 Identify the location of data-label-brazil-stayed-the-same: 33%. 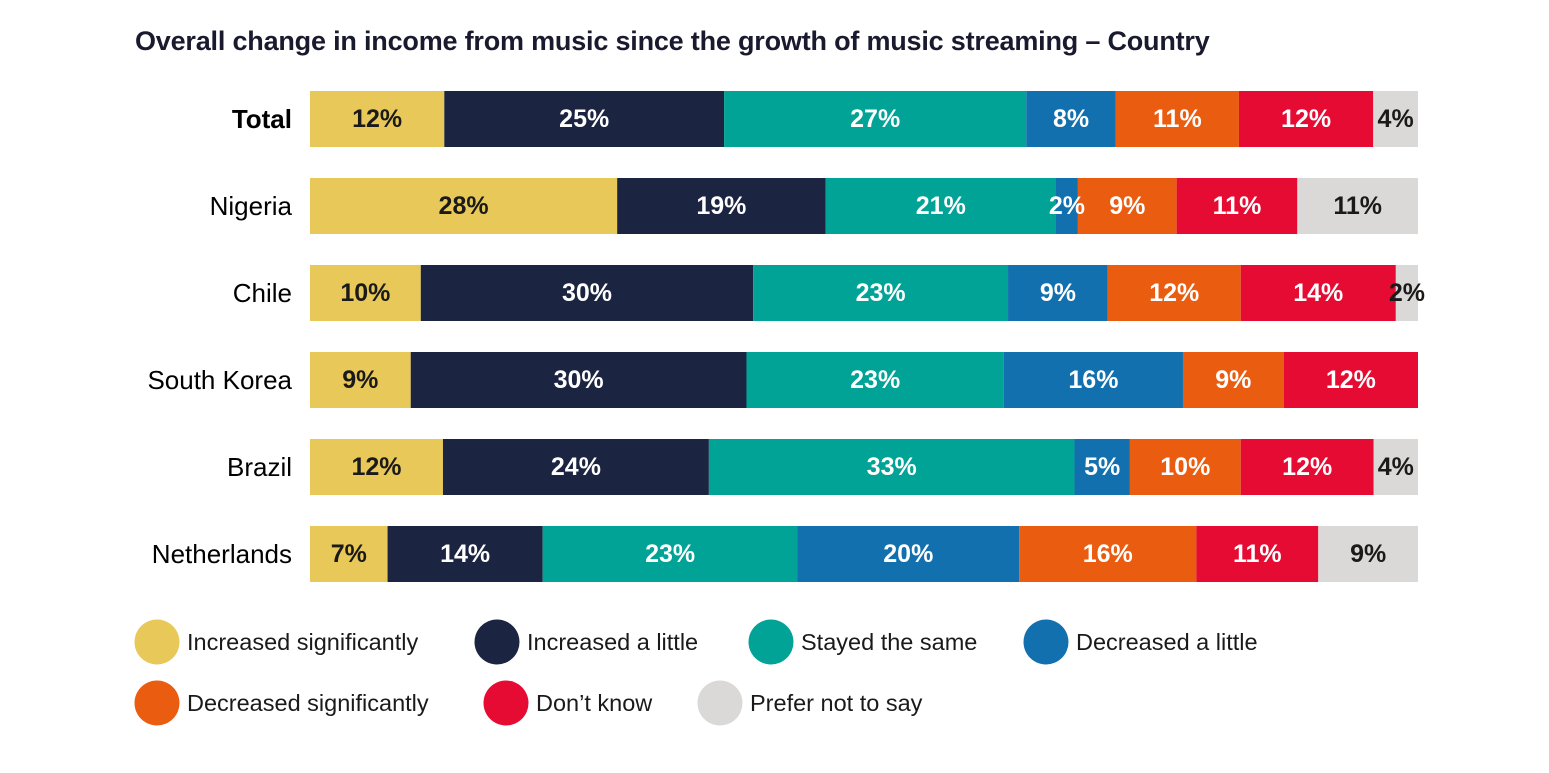
(892, 467).